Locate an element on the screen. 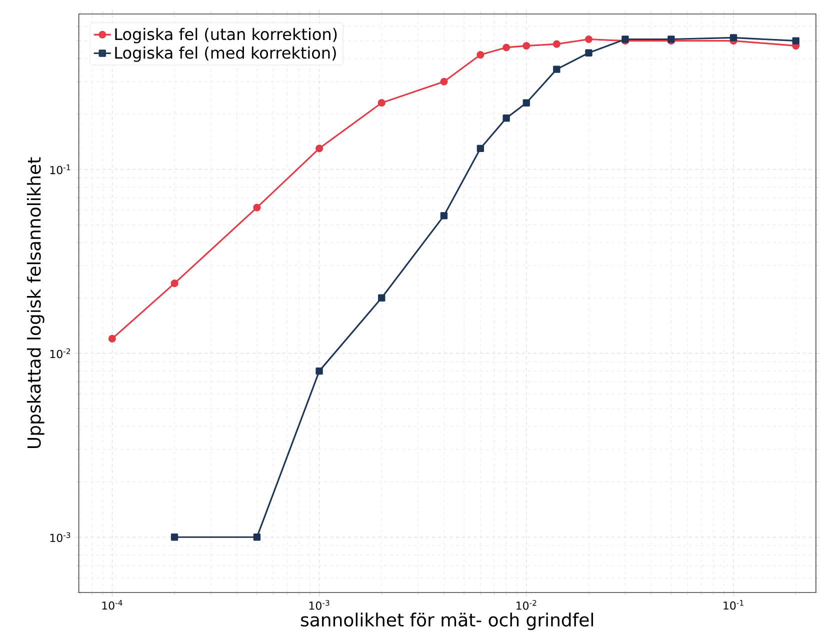 The height and width of the screenshot is (639, 820). x-tick-label: 10$^{-2}$ is located at coordinates (526, 605).